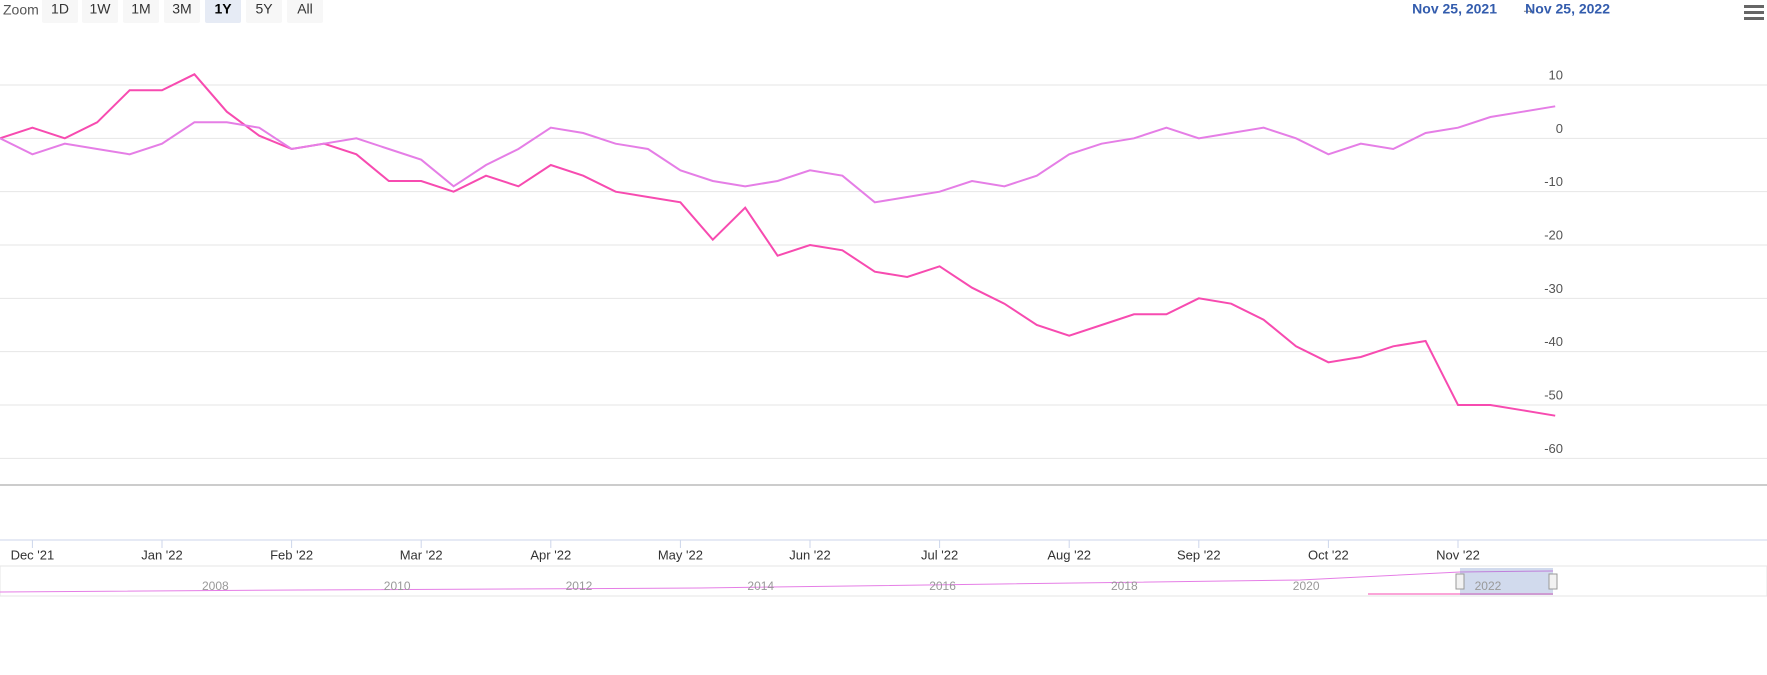 The image size is (1767, 675). Describe the element at coordinates (1069, 554) in the screenshot. I see `x-tick-label: Aug '22` at that location.